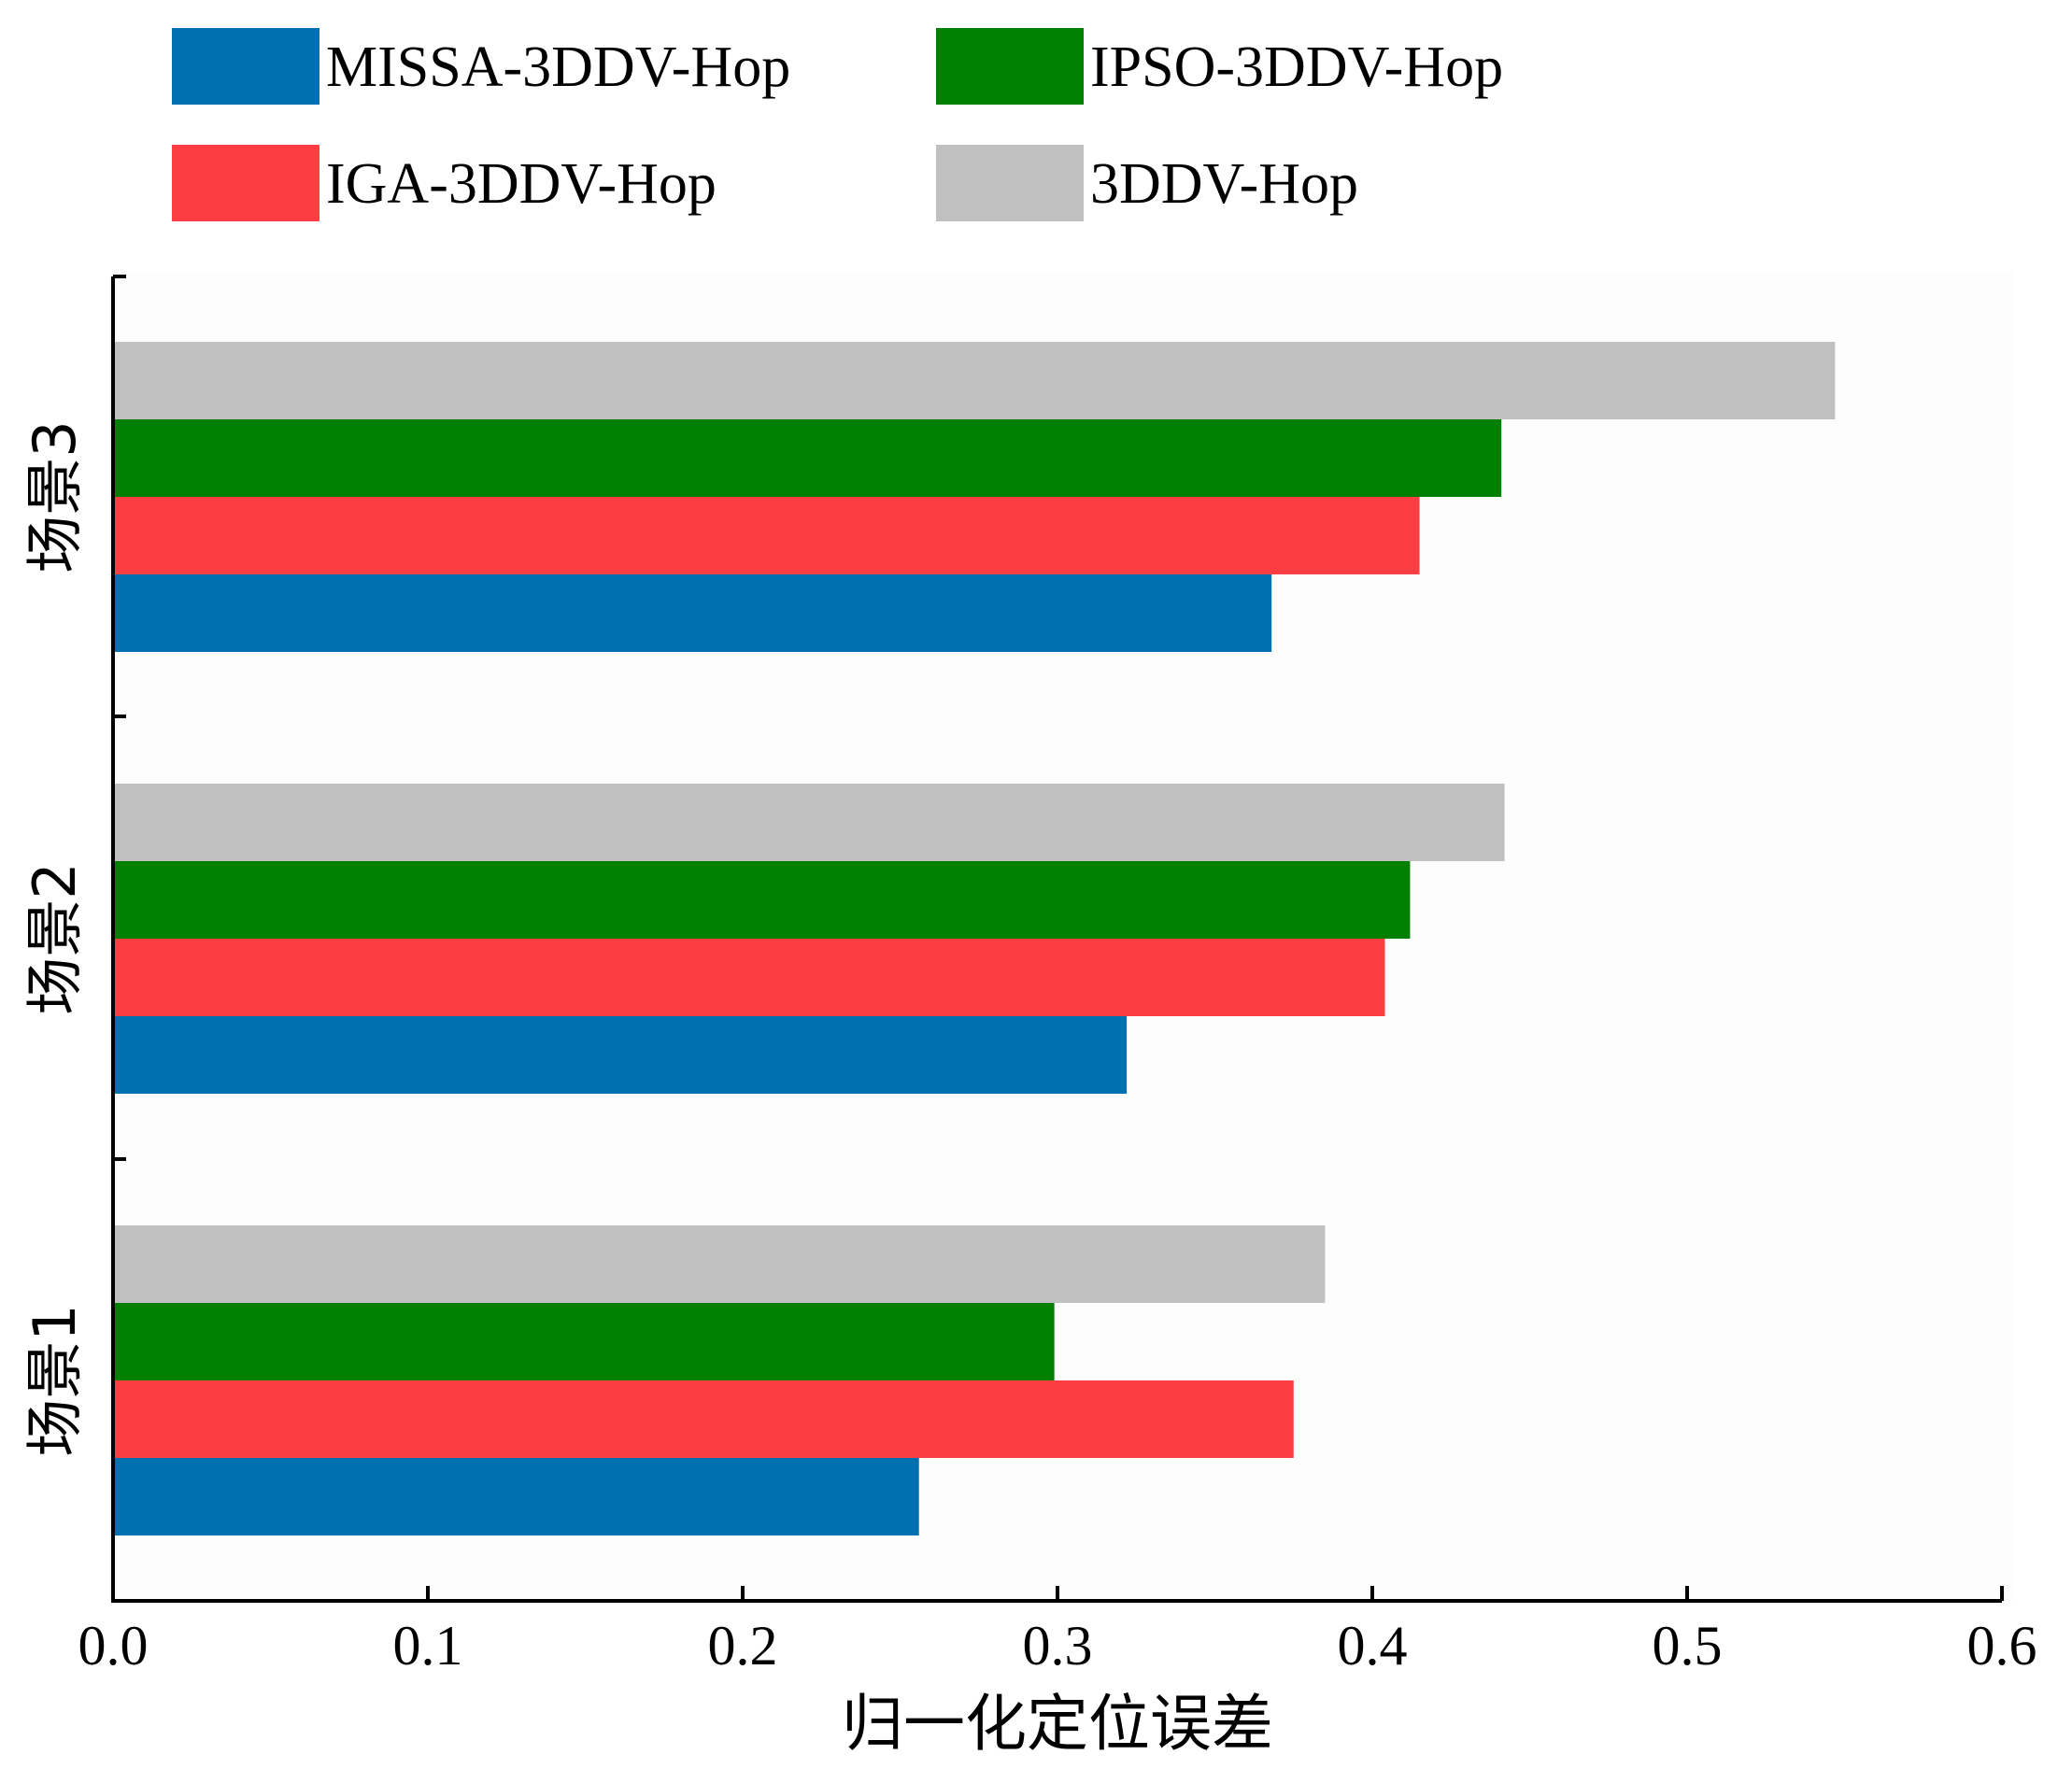  Describe the element at coordinates (807, 458) in the screenshot. I see `bar-ipso-3ddv-hop-cat3` at that location.